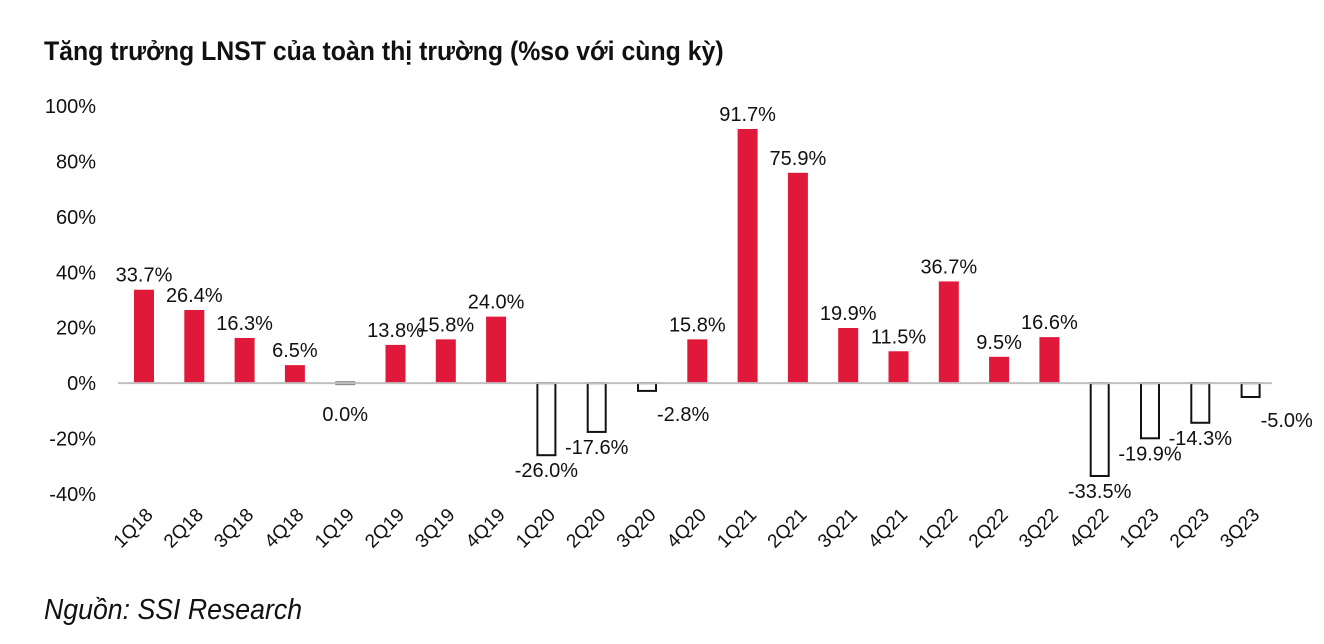 The image size is (1324, 644). Describe the element at coordinates (134, 529) in the screenshot. I see `x-tick-label: 1Q18` at that location.